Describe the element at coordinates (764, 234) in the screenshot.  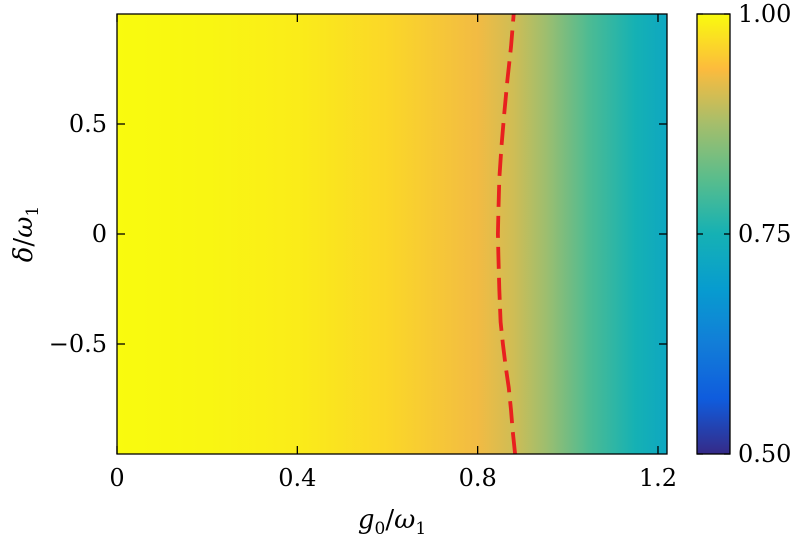
I see `colorbar-tick-label: 0.75` at that location.